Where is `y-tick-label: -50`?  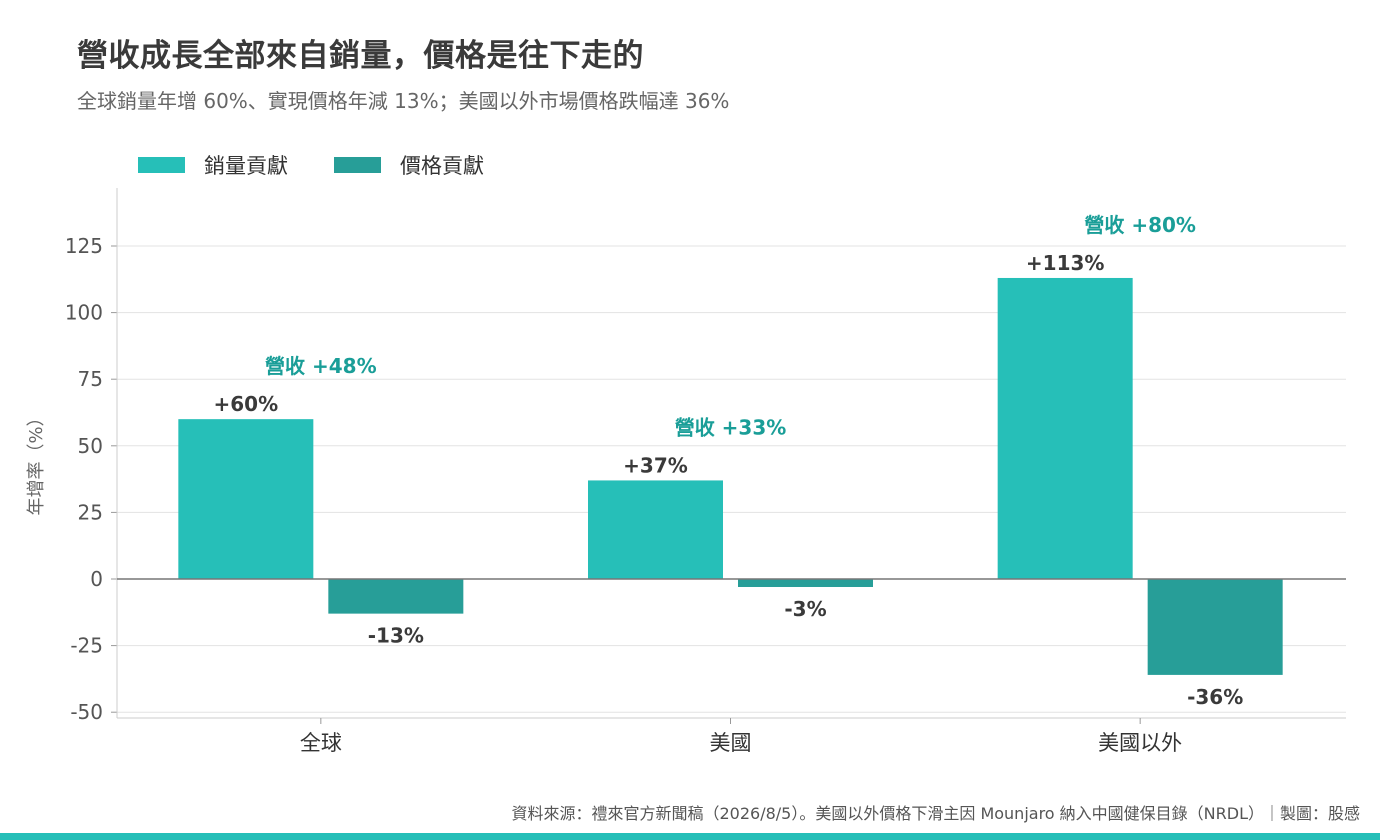 y-tick-label: -50 is located at coordinates (86, 712).